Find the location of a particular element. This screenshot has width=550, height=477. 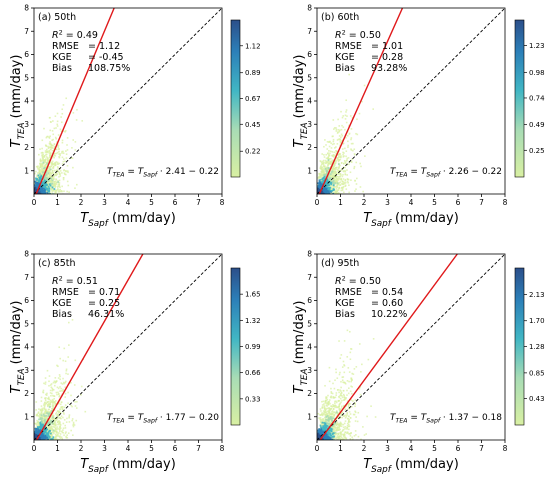

colorbar-tick-label: 0.22 is located at coordinates (253, 152).